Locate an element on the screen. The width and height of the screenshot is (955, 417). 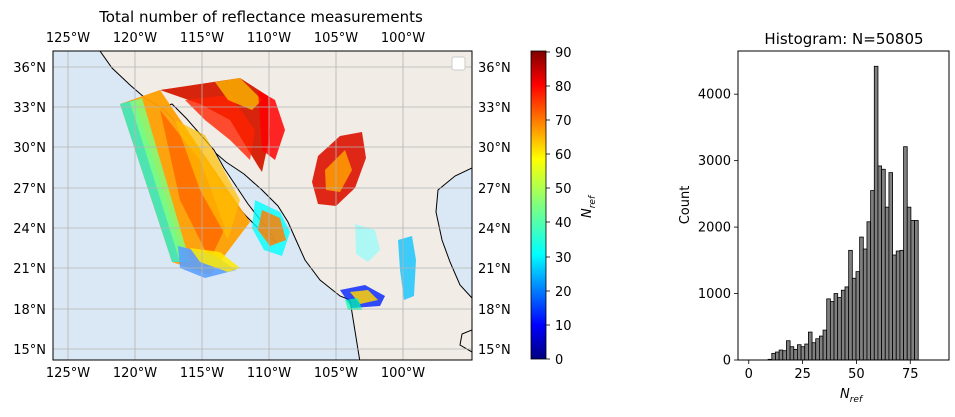
histogram-x-ticks: 0 25 50 75 is located at coordinates (832, 371).